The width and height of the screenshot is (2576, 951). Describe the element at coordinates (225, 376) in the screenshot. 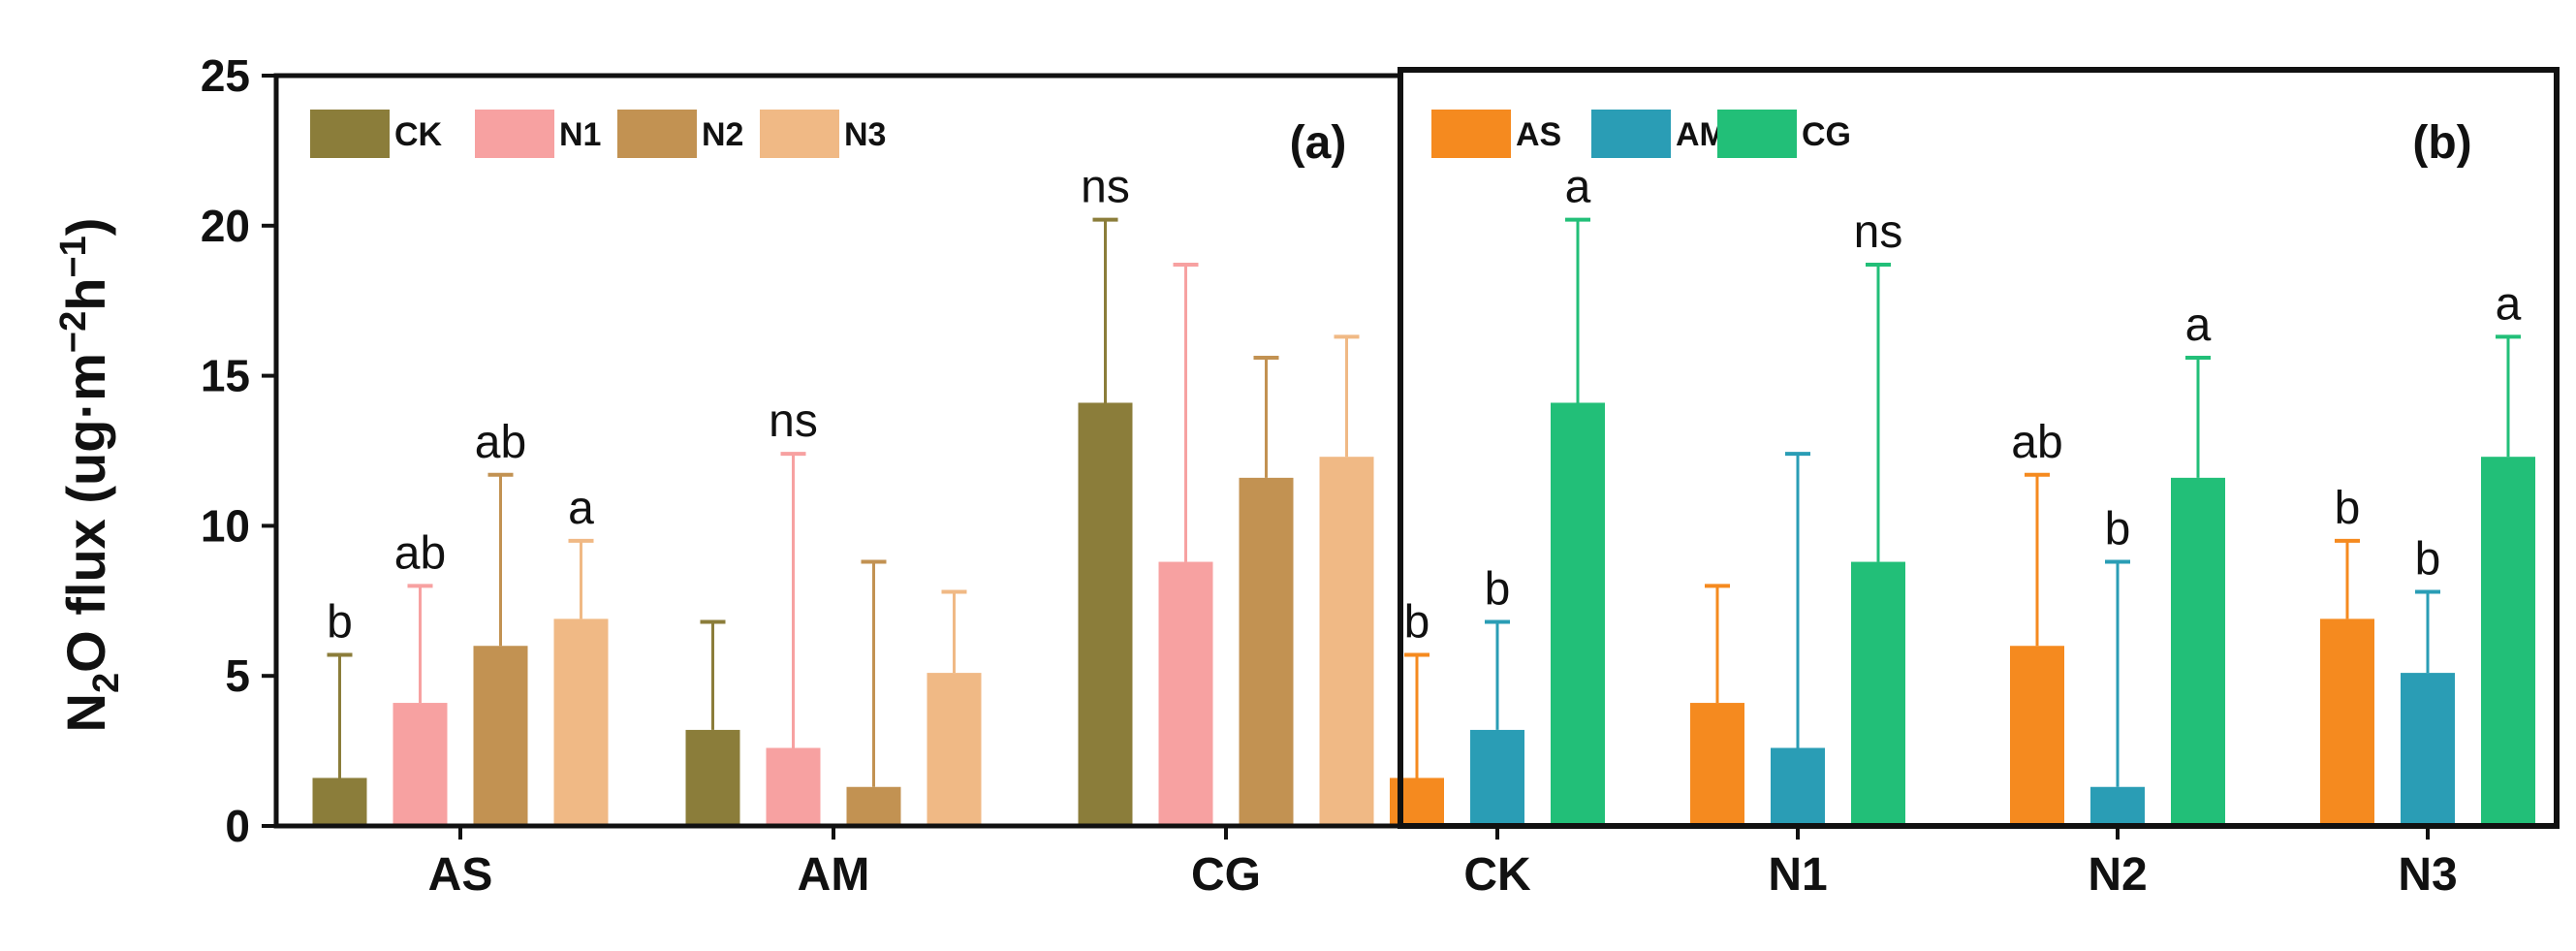

I see `y-tick-label: 15` at that location.